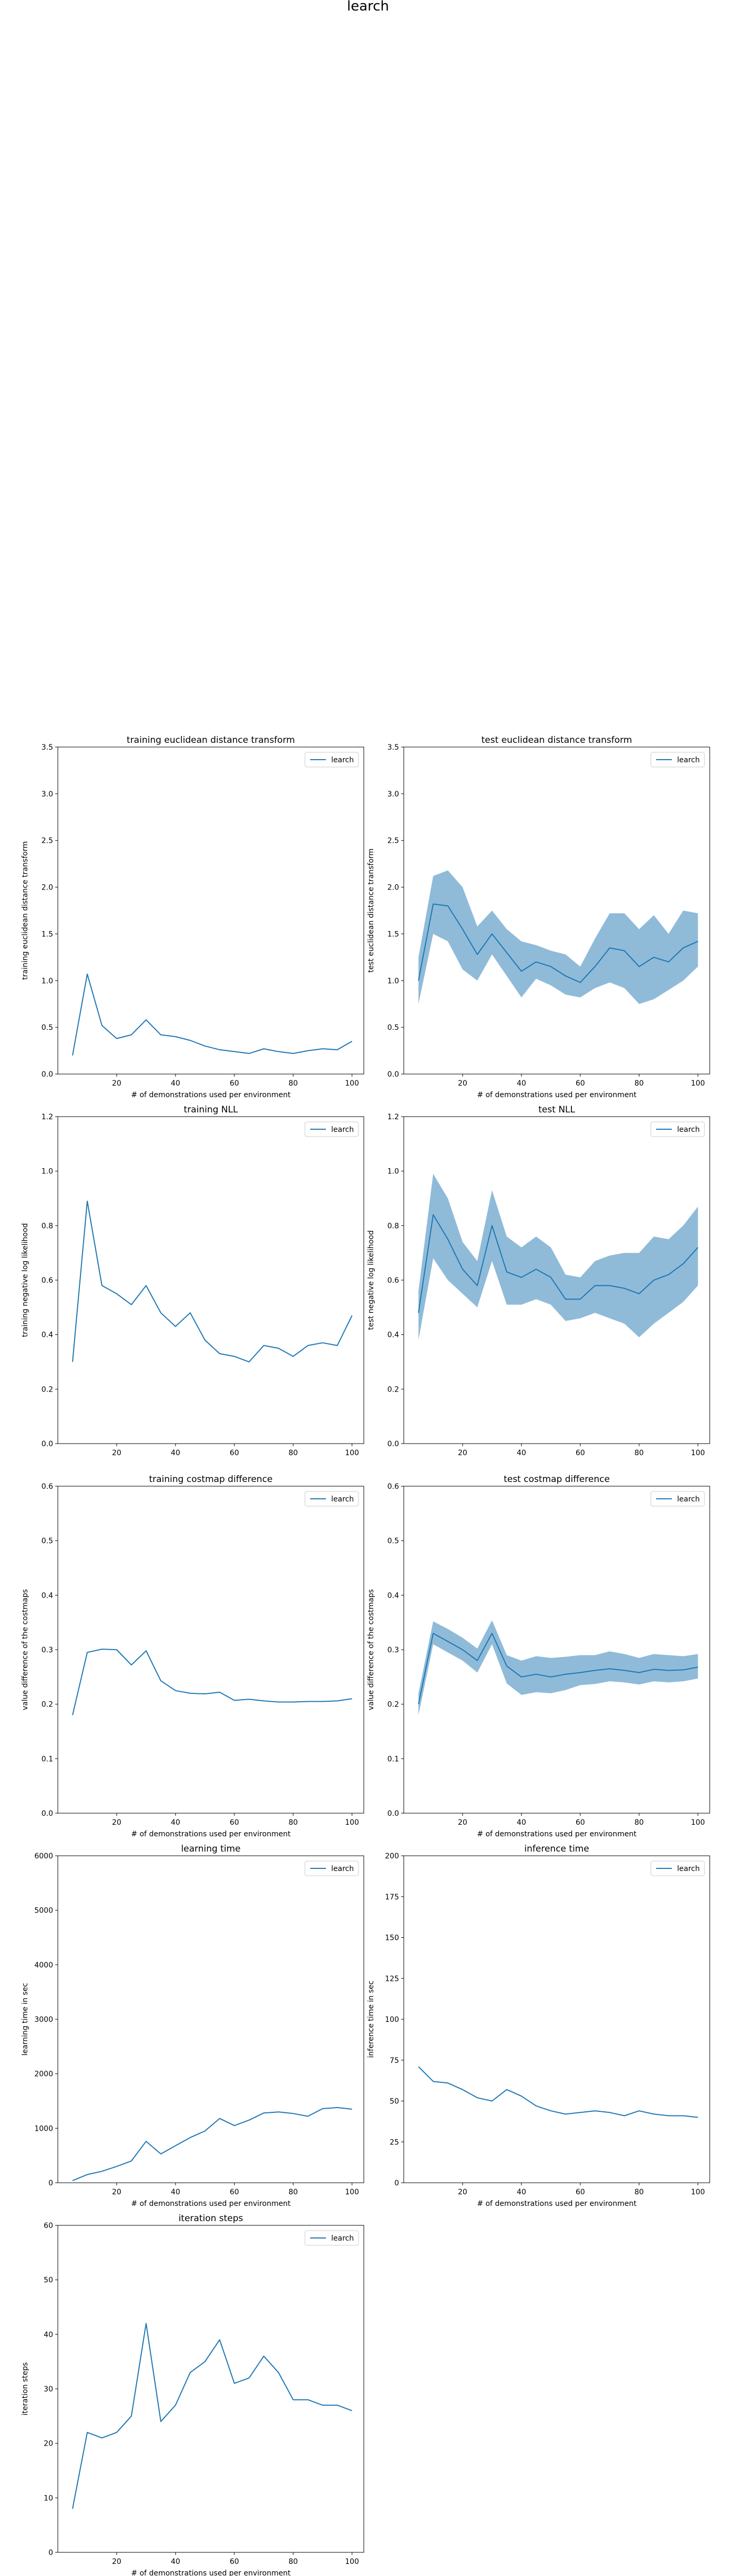 Image resolution: width=736 pixels, height=2576 pixels. Describe the element at coordinates (47, 934) in the screenshot. I see `y-tick-label: 1.5` at that location.